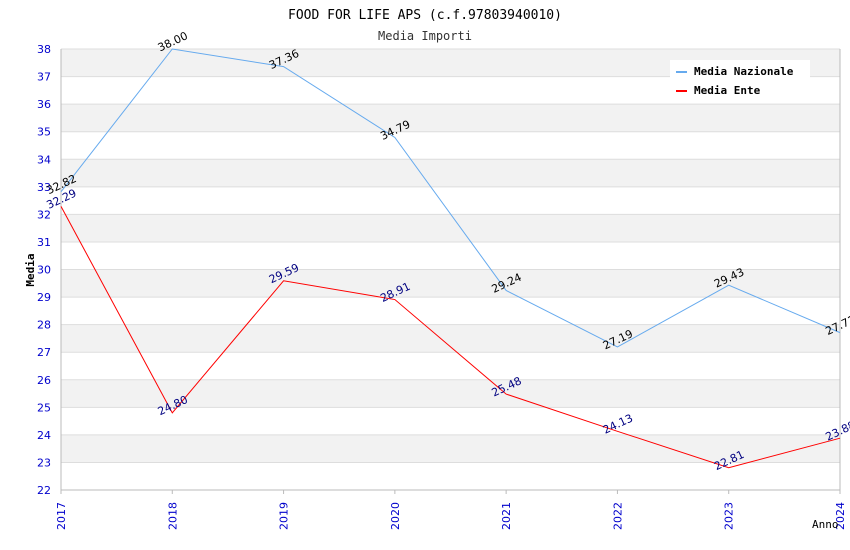  Describe the element at coordinates (172, 516) in the screenshot. I see `x-tick-label: 2018` at that location.